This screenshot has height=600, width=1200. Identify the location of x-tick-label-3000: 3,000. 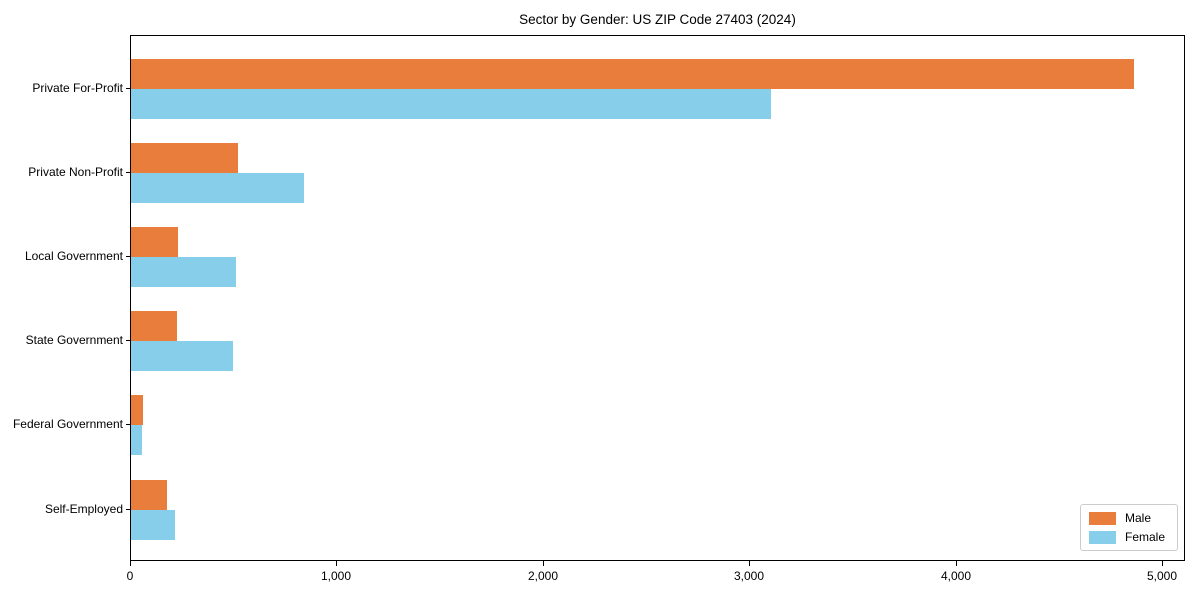
(749, 576).